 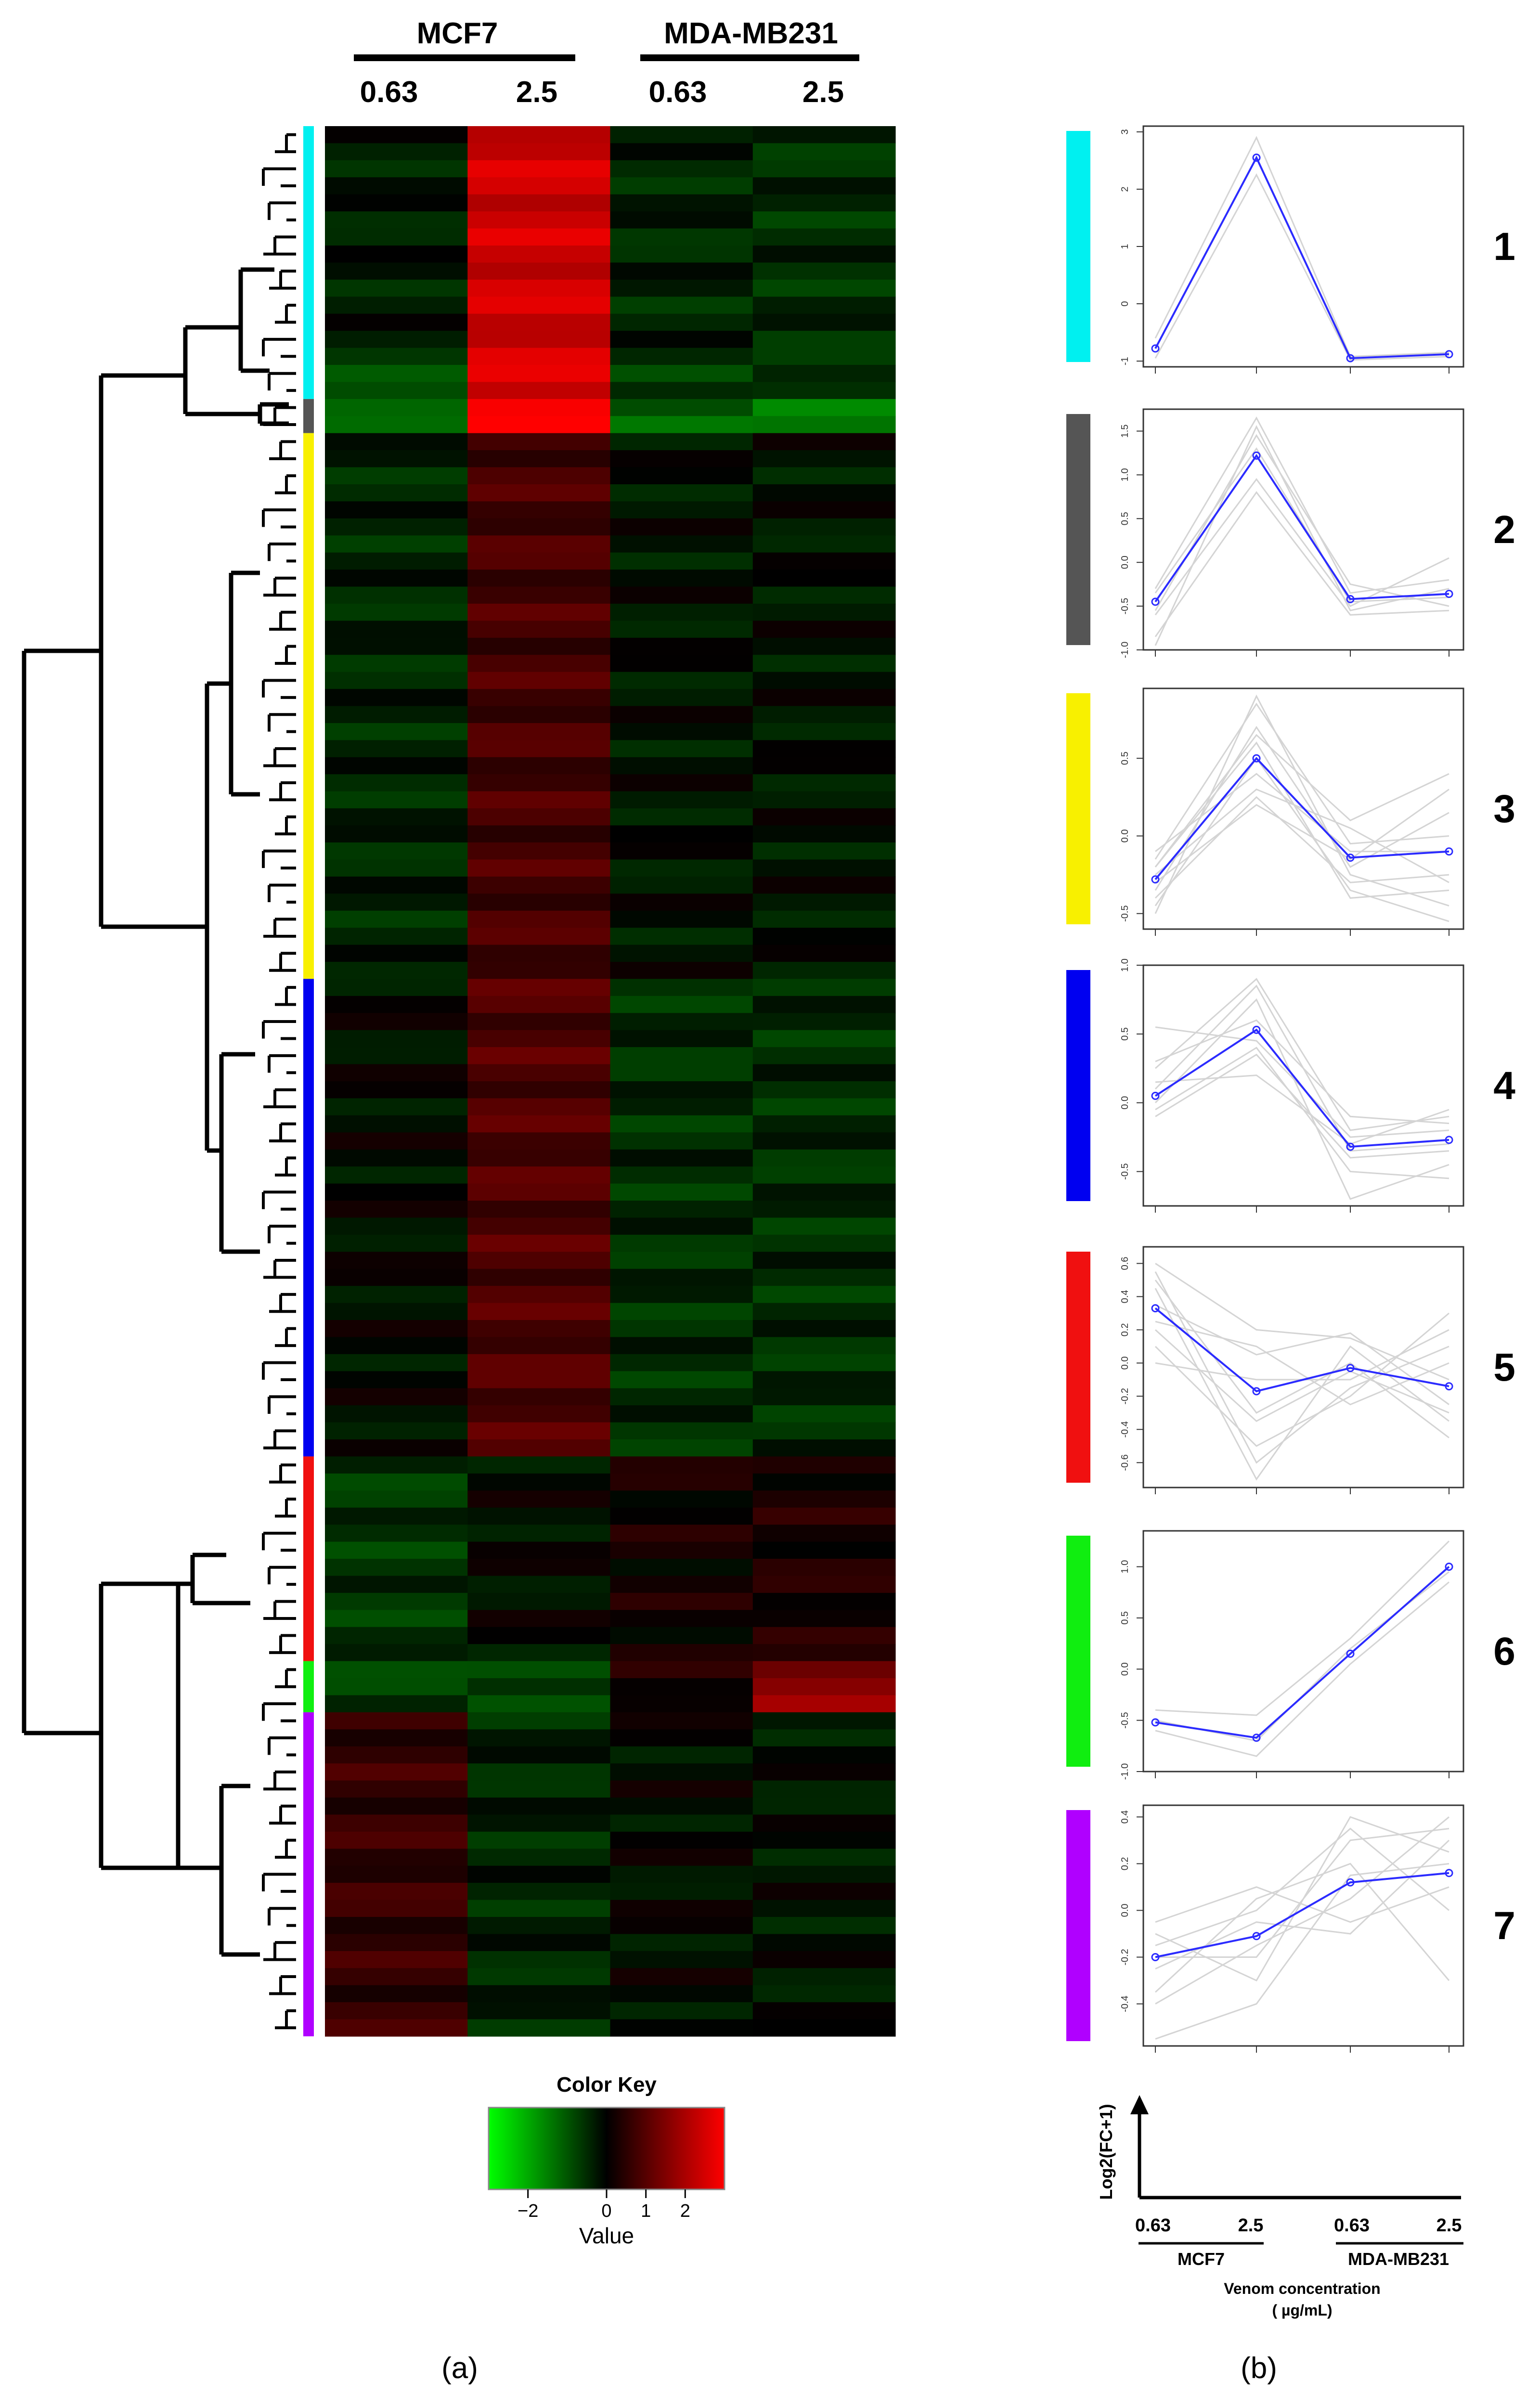 What do you see at coordinates (457, 33) in the screenshot?
I see `group-label-mcf7: MCF7` at bounding box center [457, 33].